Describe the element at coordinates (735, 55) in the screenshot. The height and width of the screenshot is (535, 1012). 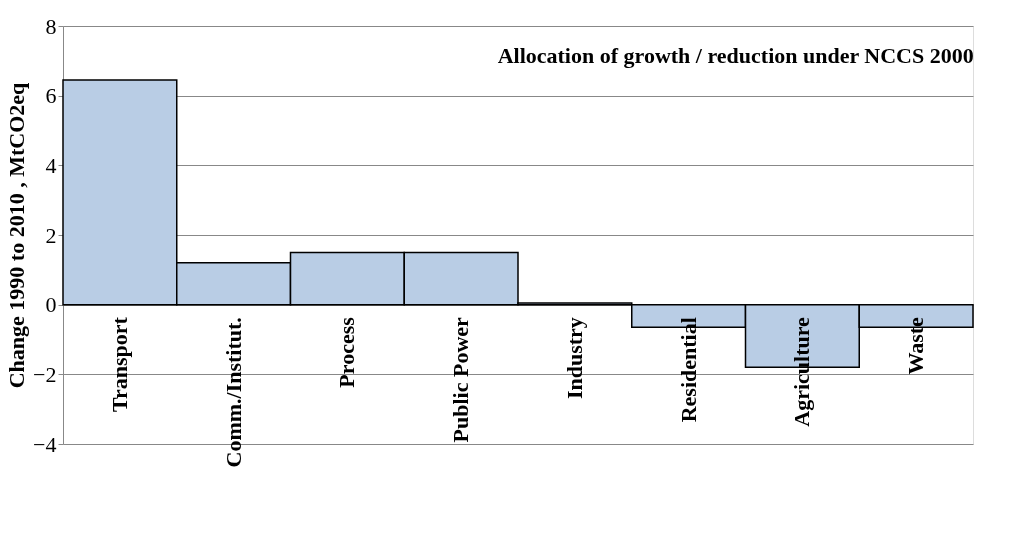
I see `text: Allocation of growth / reduction under NCCS 2000` at that location.